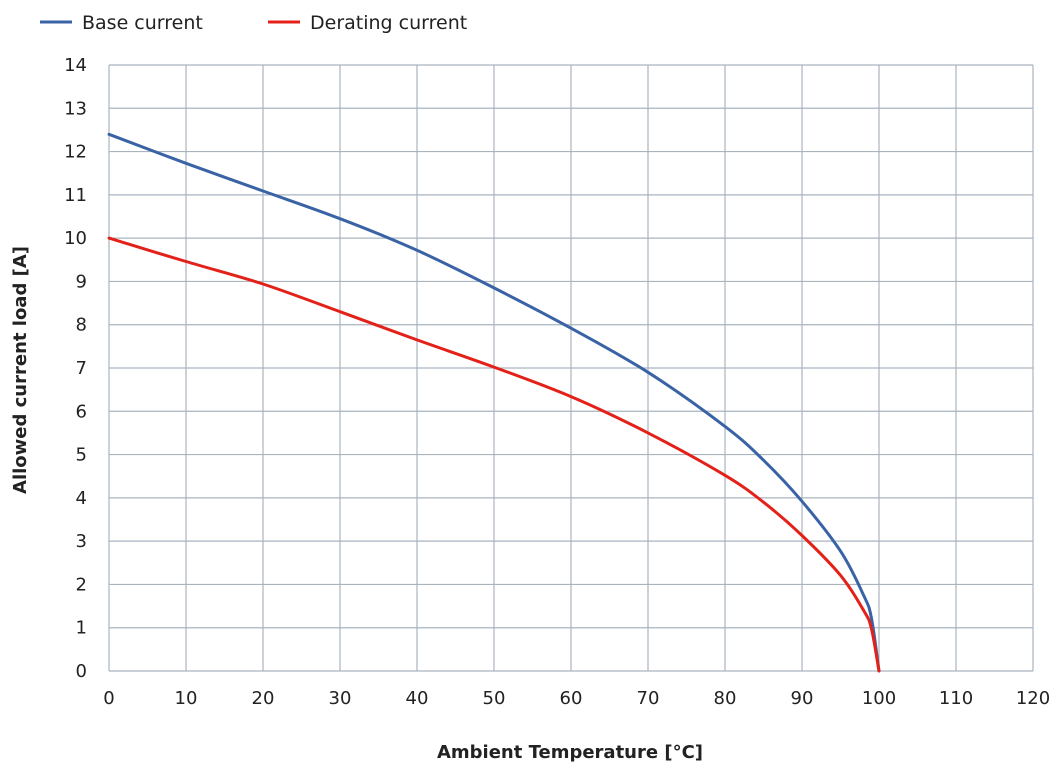 This screenshot has height=772, width=1057. What do you see at coordinates (253, 23) in the screenshot?
I see `legend: Base current Derating current` at bounding box center [253, 23].